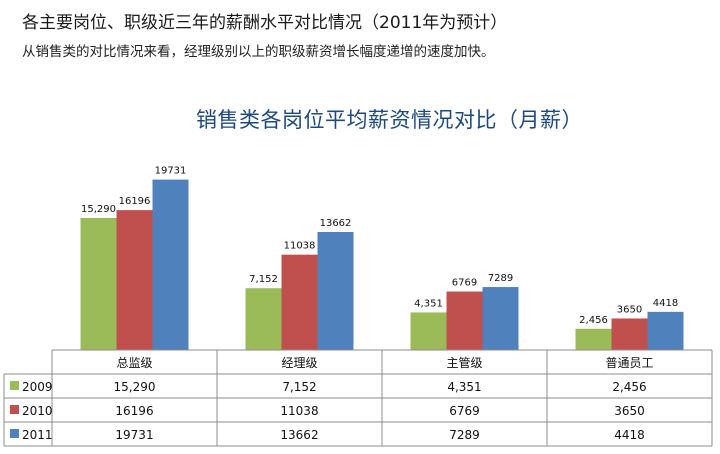  I want to click on legend-swatch-2010, so click(14, 409).